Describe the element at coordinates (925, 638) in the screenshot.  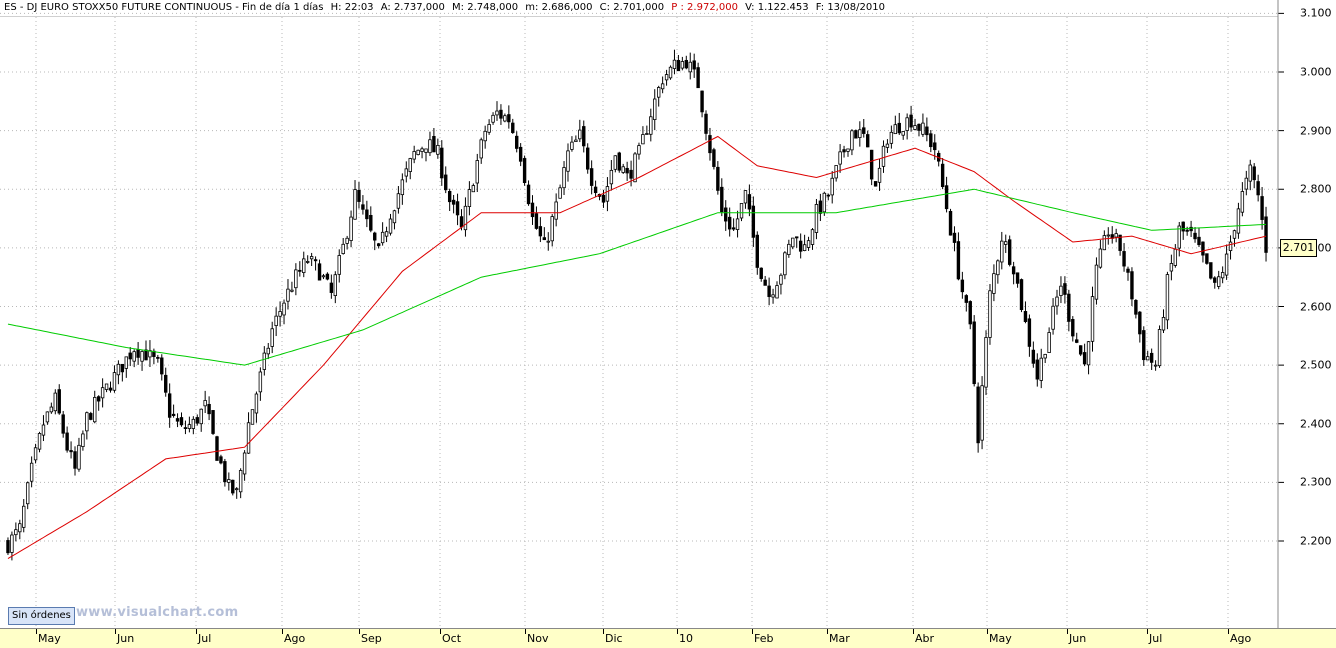
I see `month-label: Abr` at that location.